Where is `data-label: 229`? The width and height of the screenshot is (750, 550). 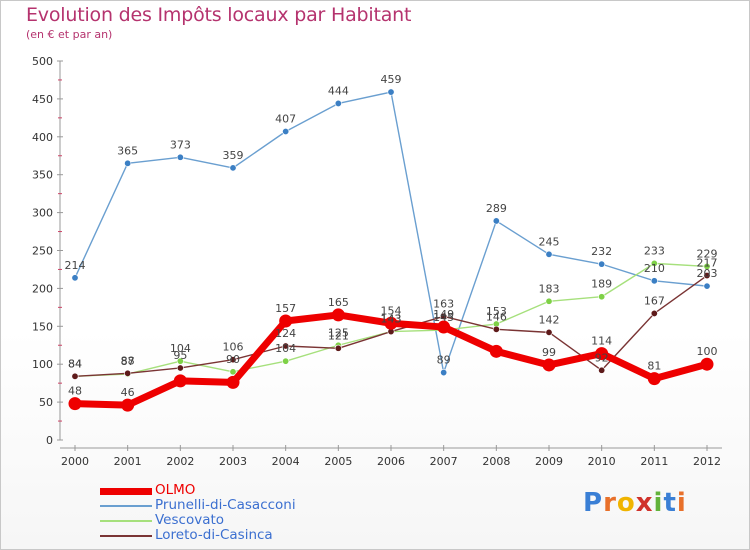
data-label: 229 is located at coordinates (707, 253).